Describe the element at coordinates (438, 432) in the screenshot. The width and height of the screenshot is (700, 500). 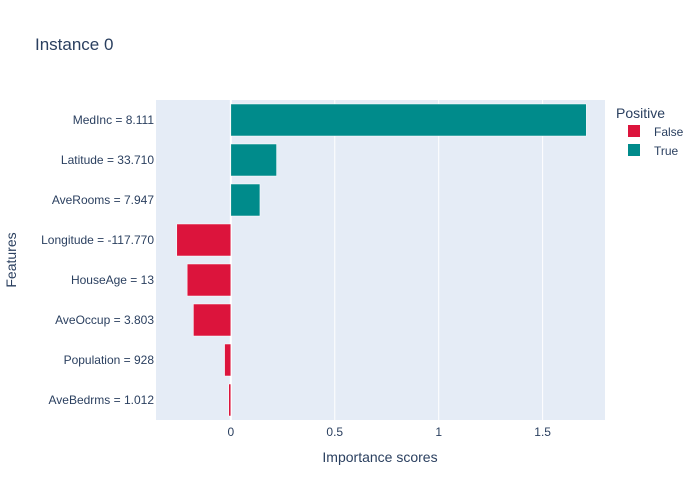
I see `x-tick-label: 1` at that location.